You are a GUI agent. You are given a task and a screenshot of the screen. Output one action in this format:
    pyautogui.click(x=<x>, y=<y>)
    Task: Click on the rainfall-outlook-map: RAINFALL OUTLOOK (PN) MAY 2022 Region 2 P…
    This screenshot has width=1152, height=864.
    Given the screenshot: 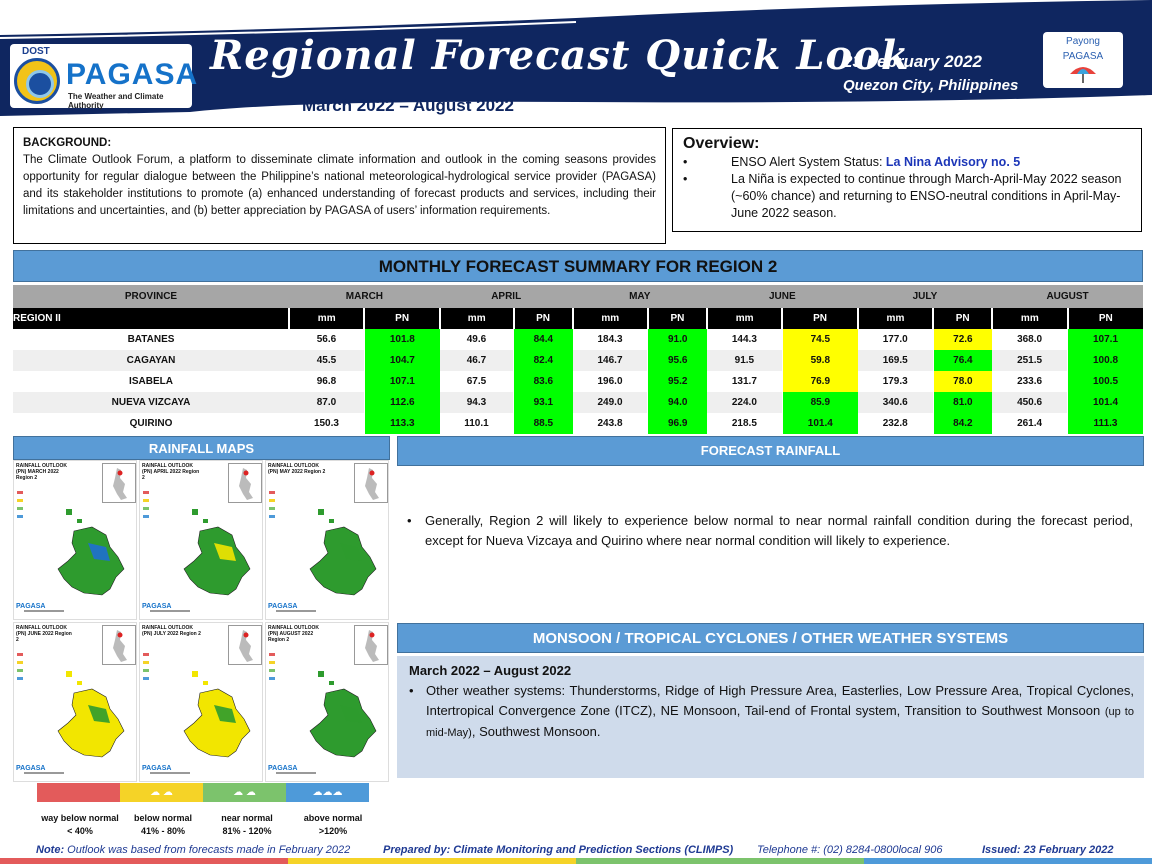 What is the action you would take?
    pyautogui.click(x=327, y=540)
    